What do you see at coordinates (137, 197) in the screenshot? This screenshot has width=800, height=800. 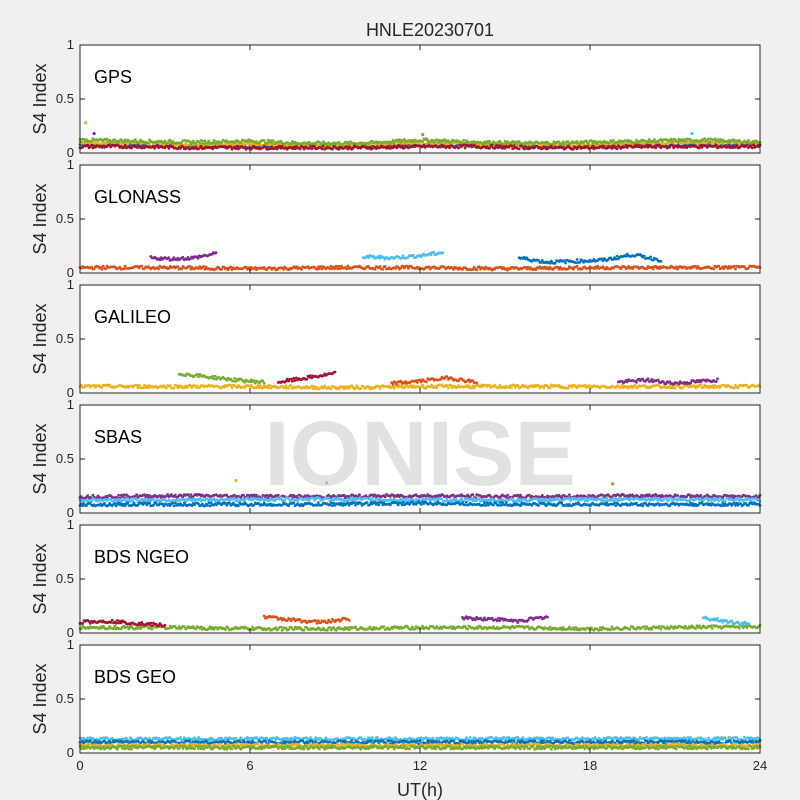 I see `panel-label: GLONASS` at bounding box center [137, 197].